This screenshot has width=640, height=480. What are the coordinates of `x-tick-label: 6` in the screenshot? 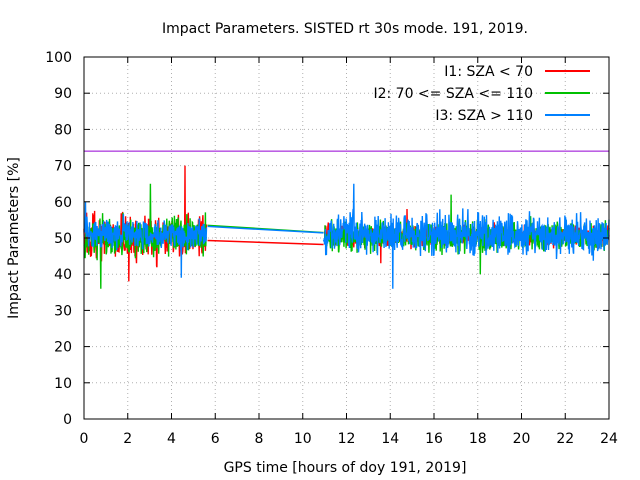 It's located at (215, 439).